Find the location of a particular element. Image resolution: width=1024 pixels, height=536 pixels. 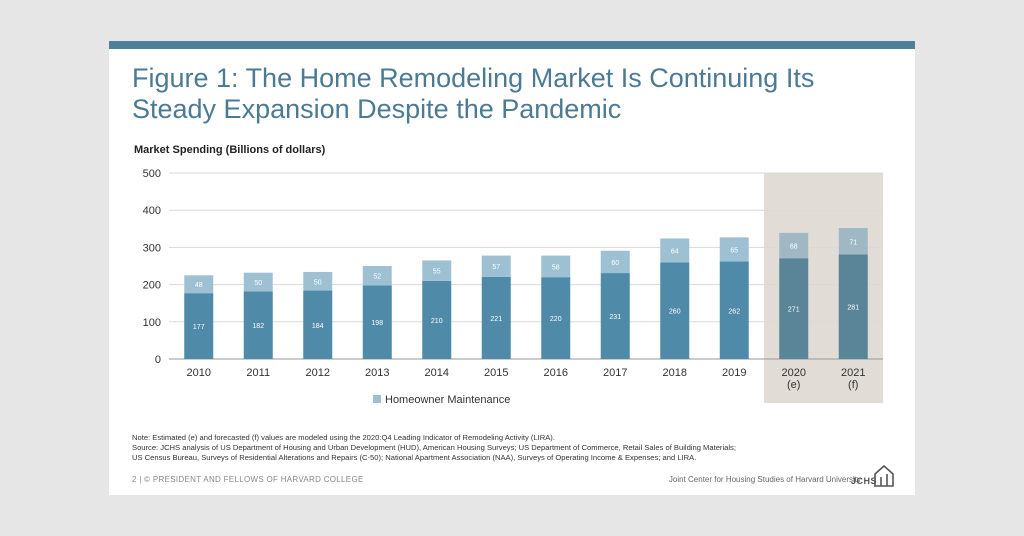

data-label-maintenance: 64 is located at coordinates (675, 251).